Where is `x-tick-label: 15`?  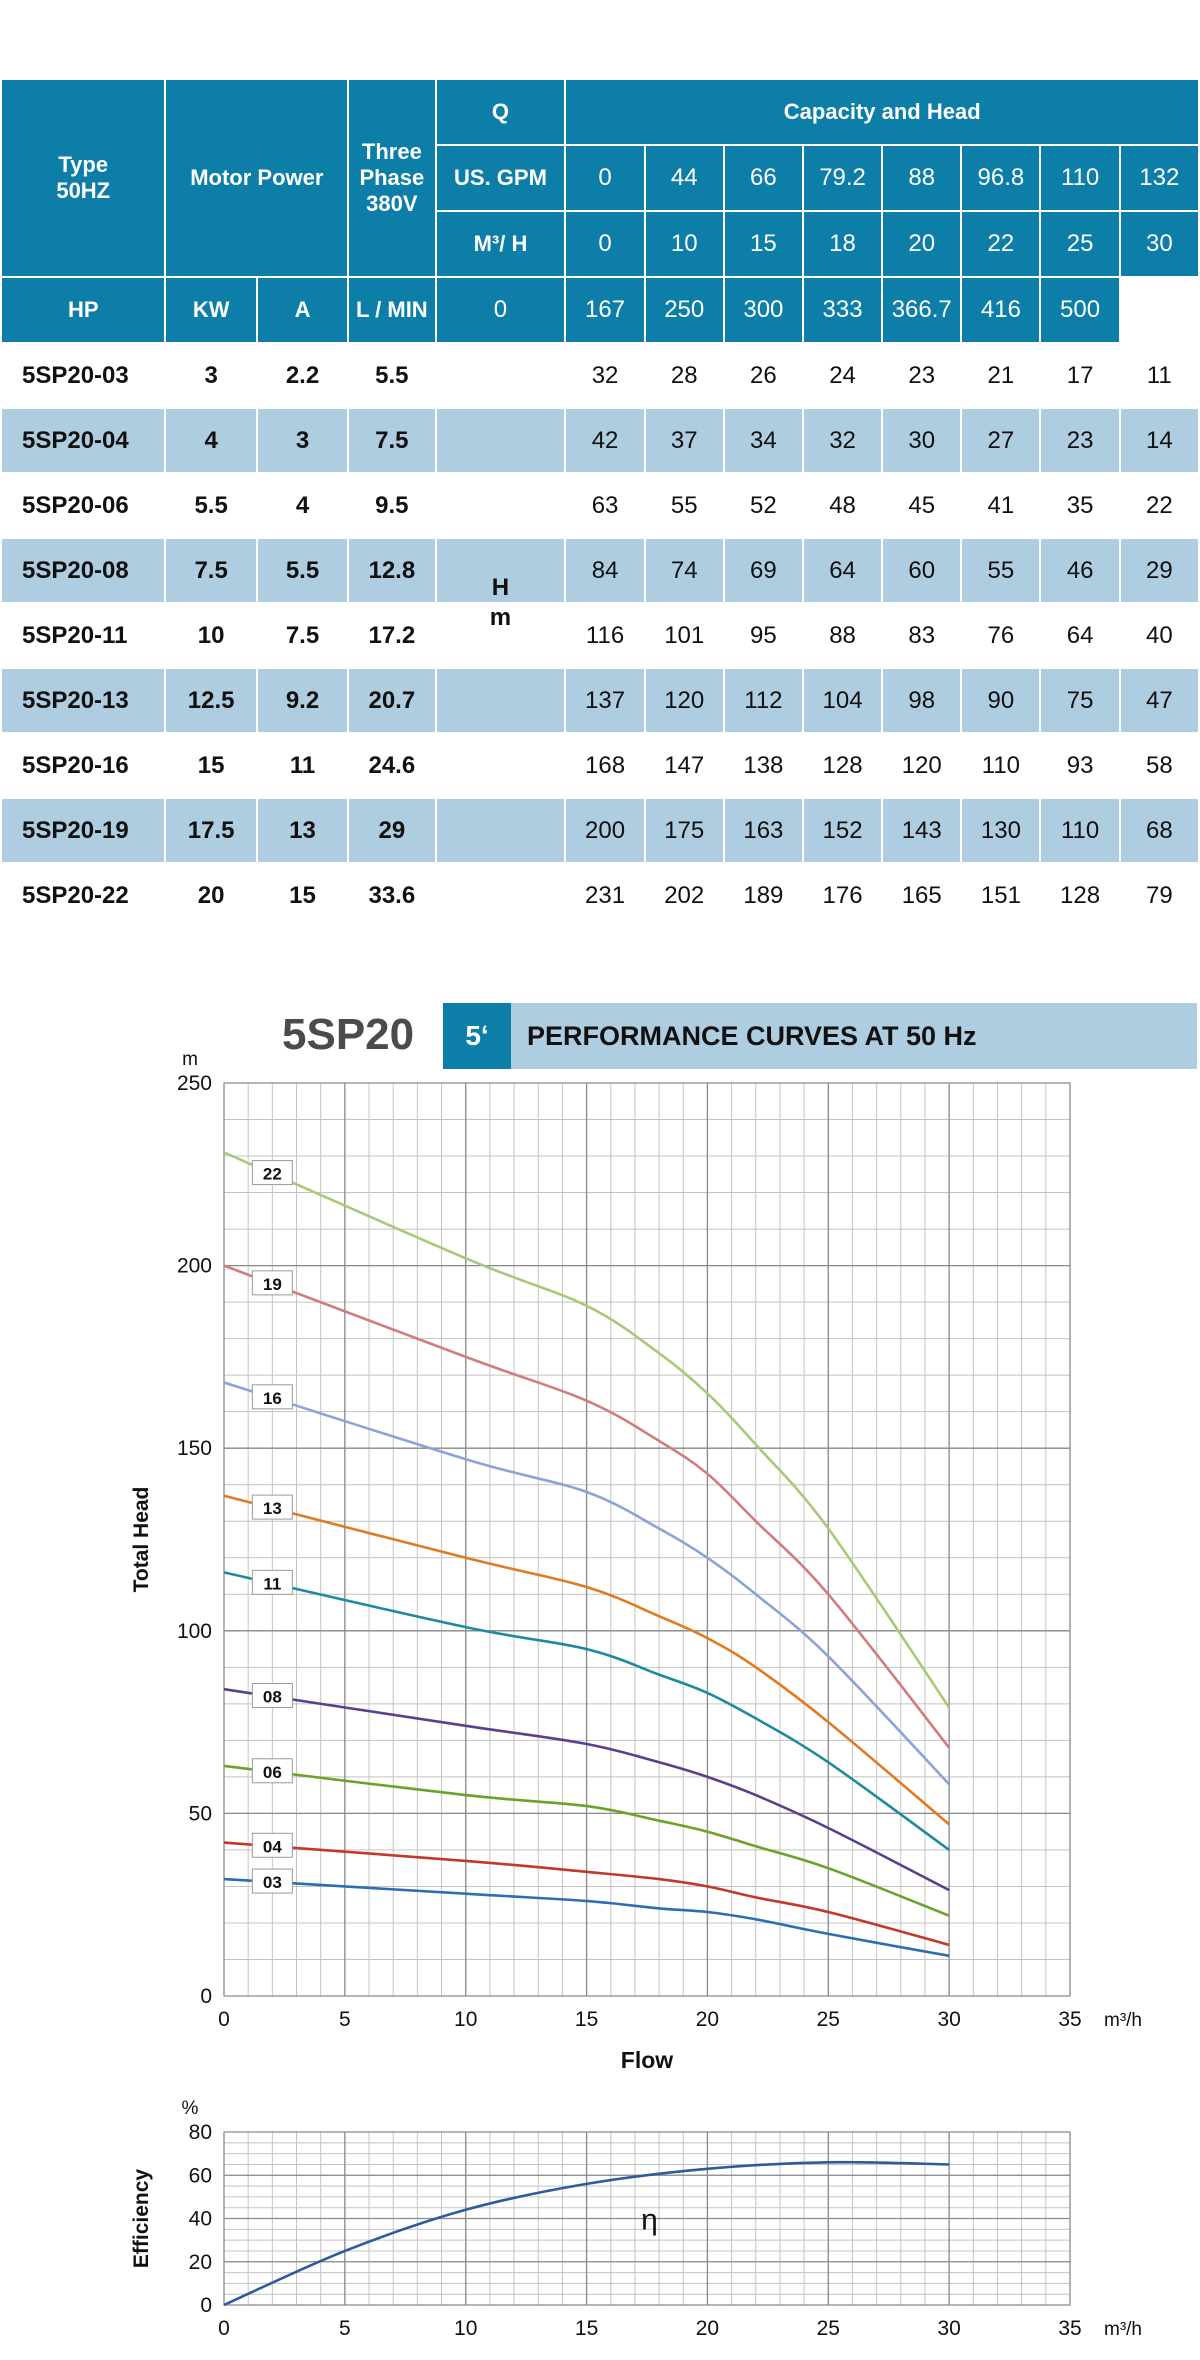
x-tick-label: 15 is located at coordinates (586, 2328).